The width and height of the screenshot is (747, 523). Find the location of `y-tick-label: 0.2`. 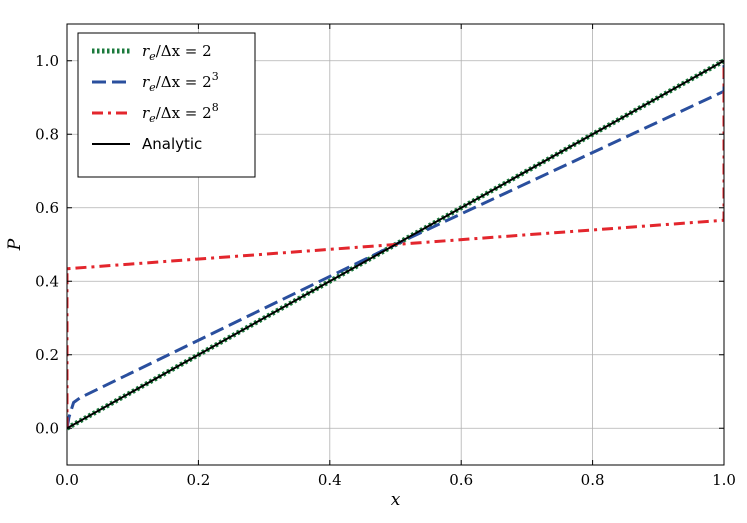

y-tick-label: 0.2 is located at coordinates (47, 355).